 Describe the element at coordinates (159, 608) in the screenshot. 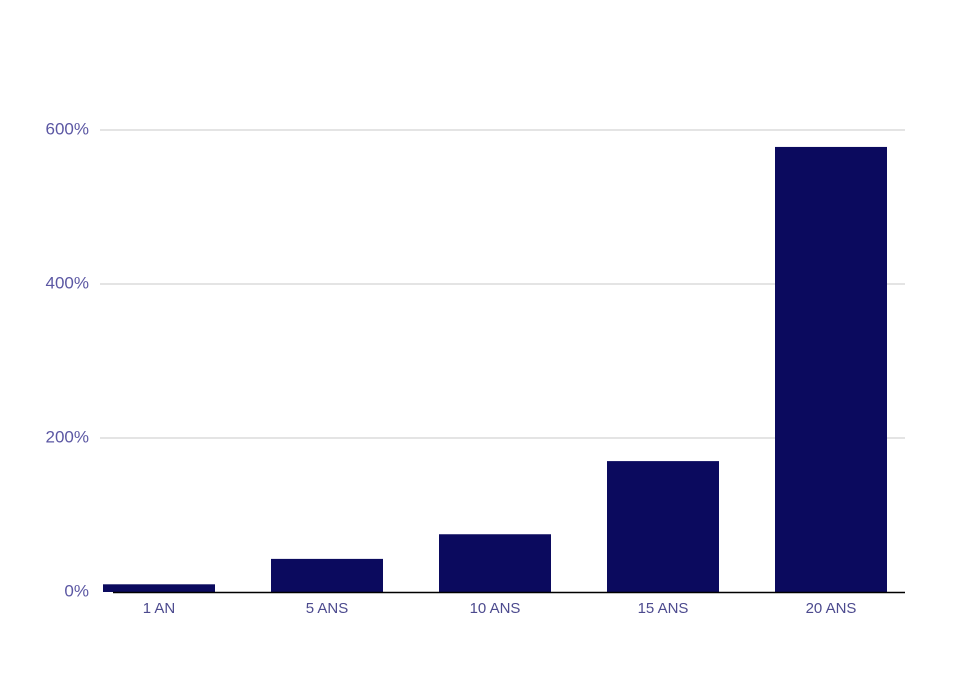

I see `x-tick-label: 1 AN` at that location.